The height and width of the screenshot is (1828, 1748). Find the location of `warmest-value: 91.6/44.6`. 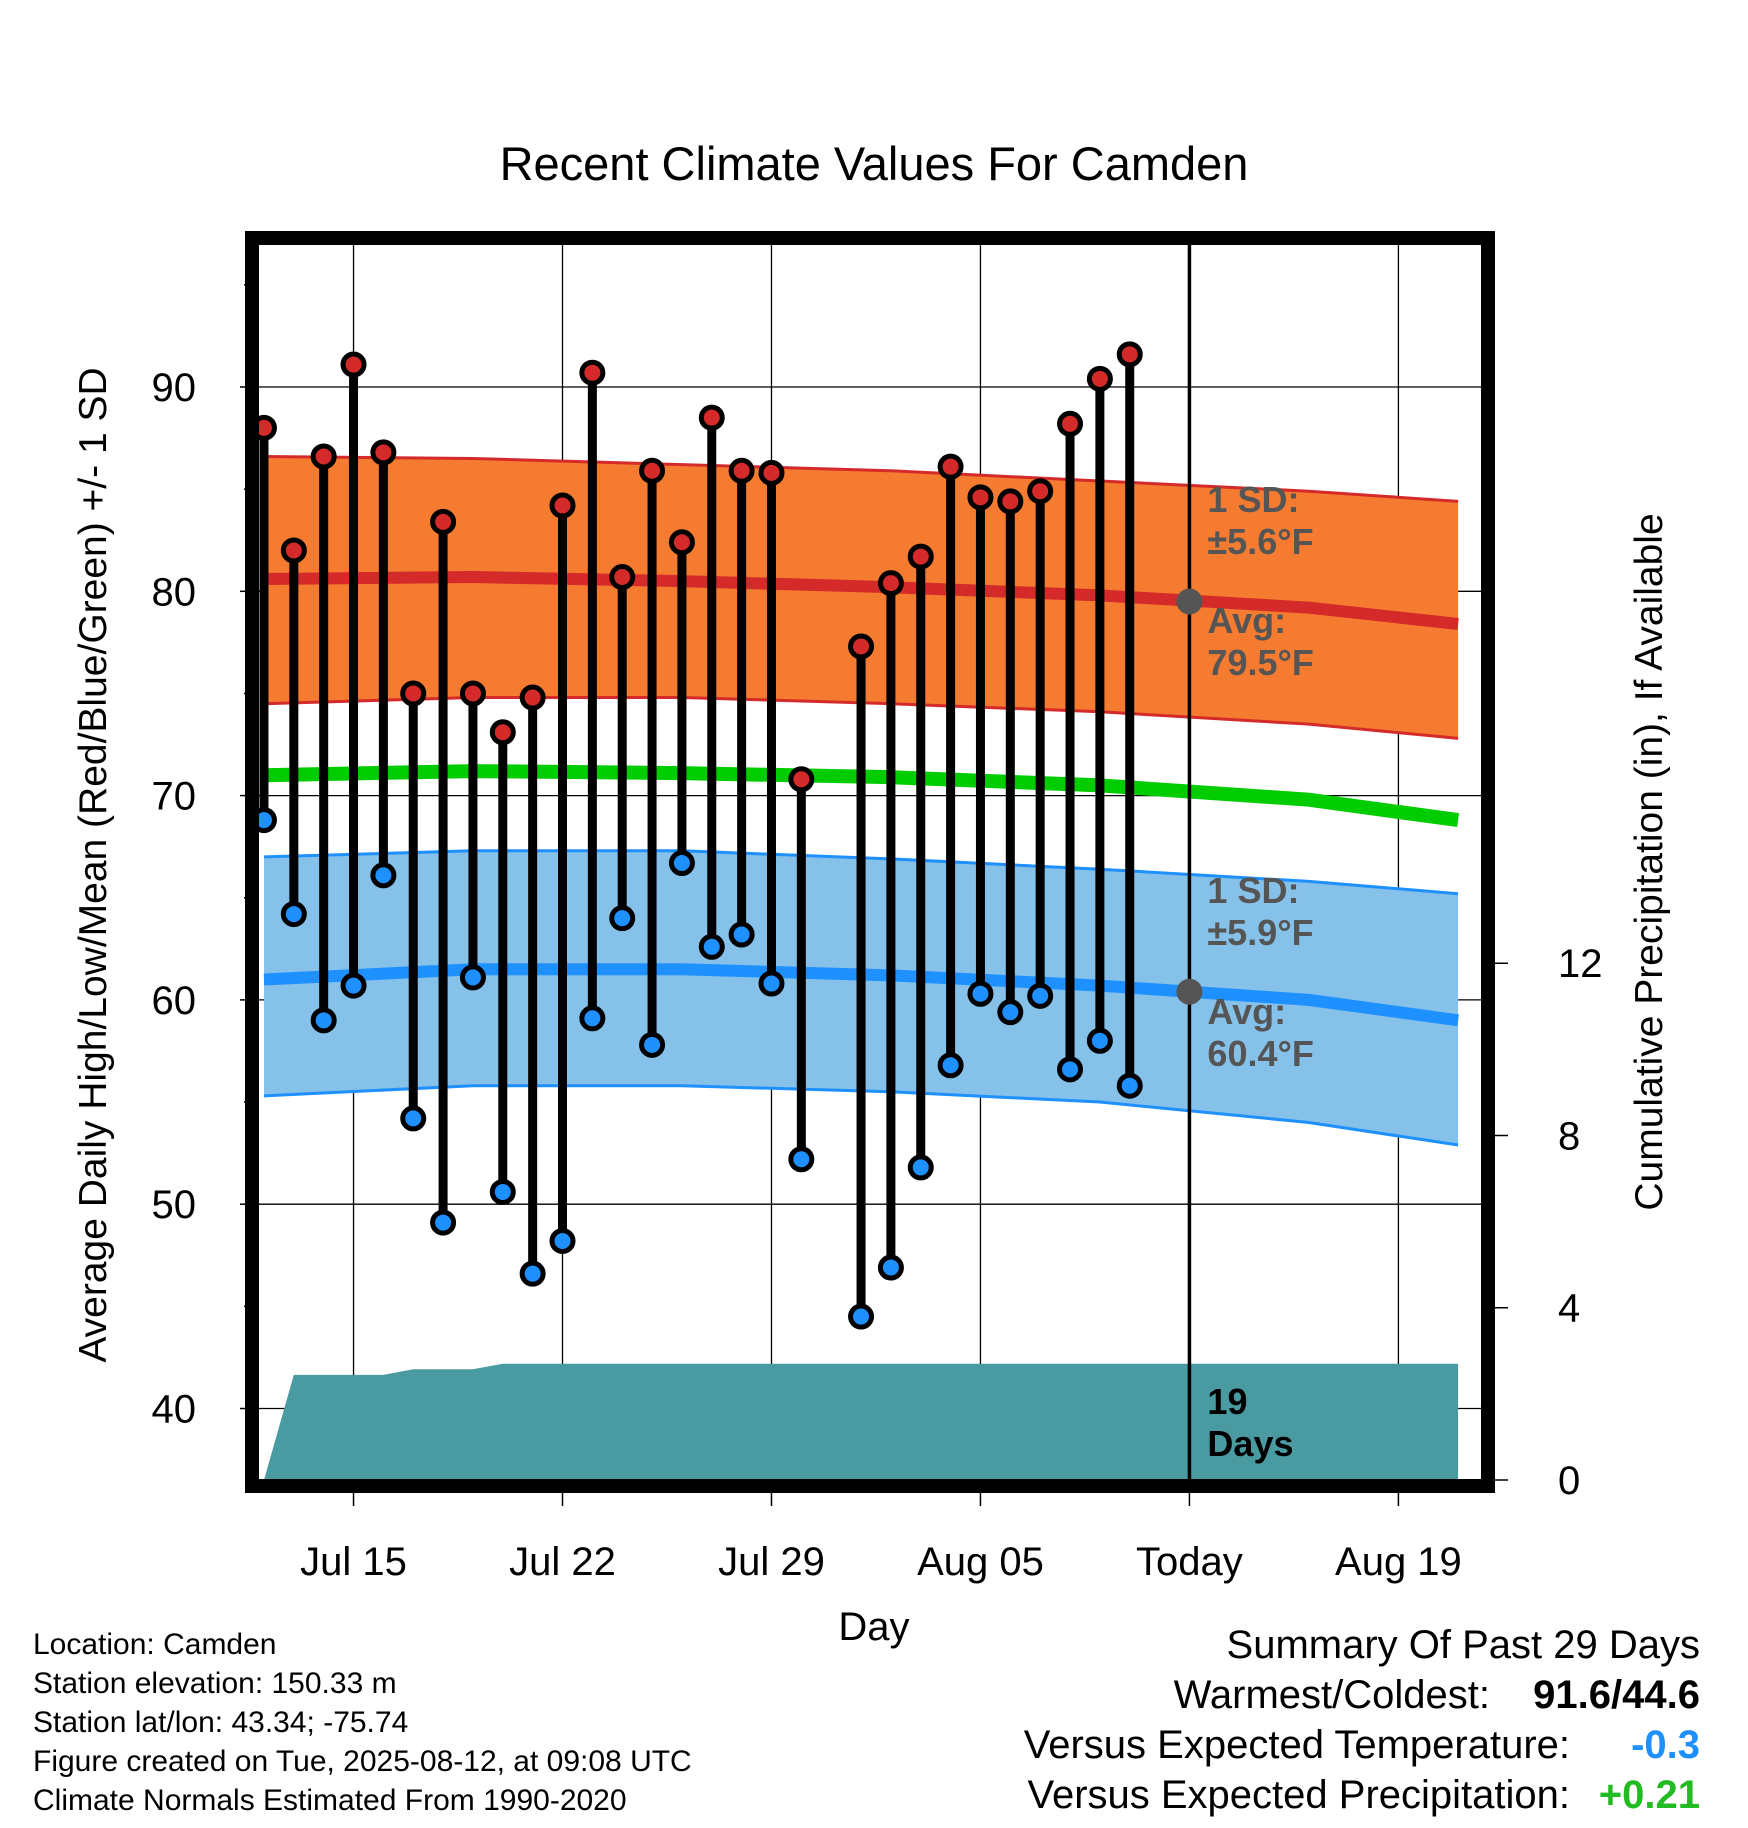

warmest-value: 91.6/44.6 is located at coordinates (1616, 1695).